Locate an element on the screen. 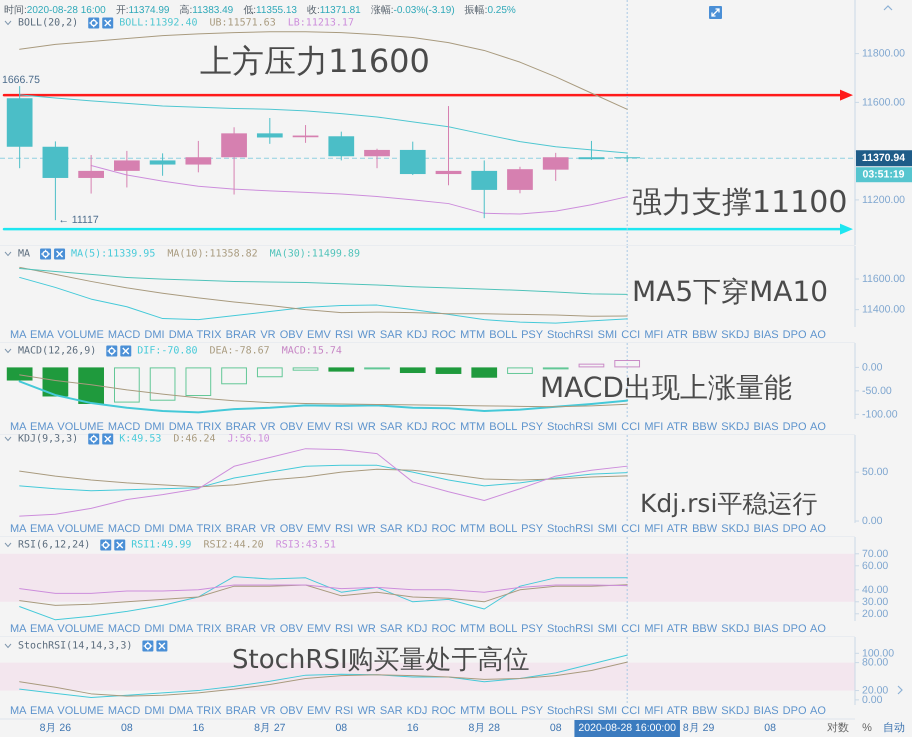  annotation: MACD出现上涨量能 is located at coordinates (666, 387).